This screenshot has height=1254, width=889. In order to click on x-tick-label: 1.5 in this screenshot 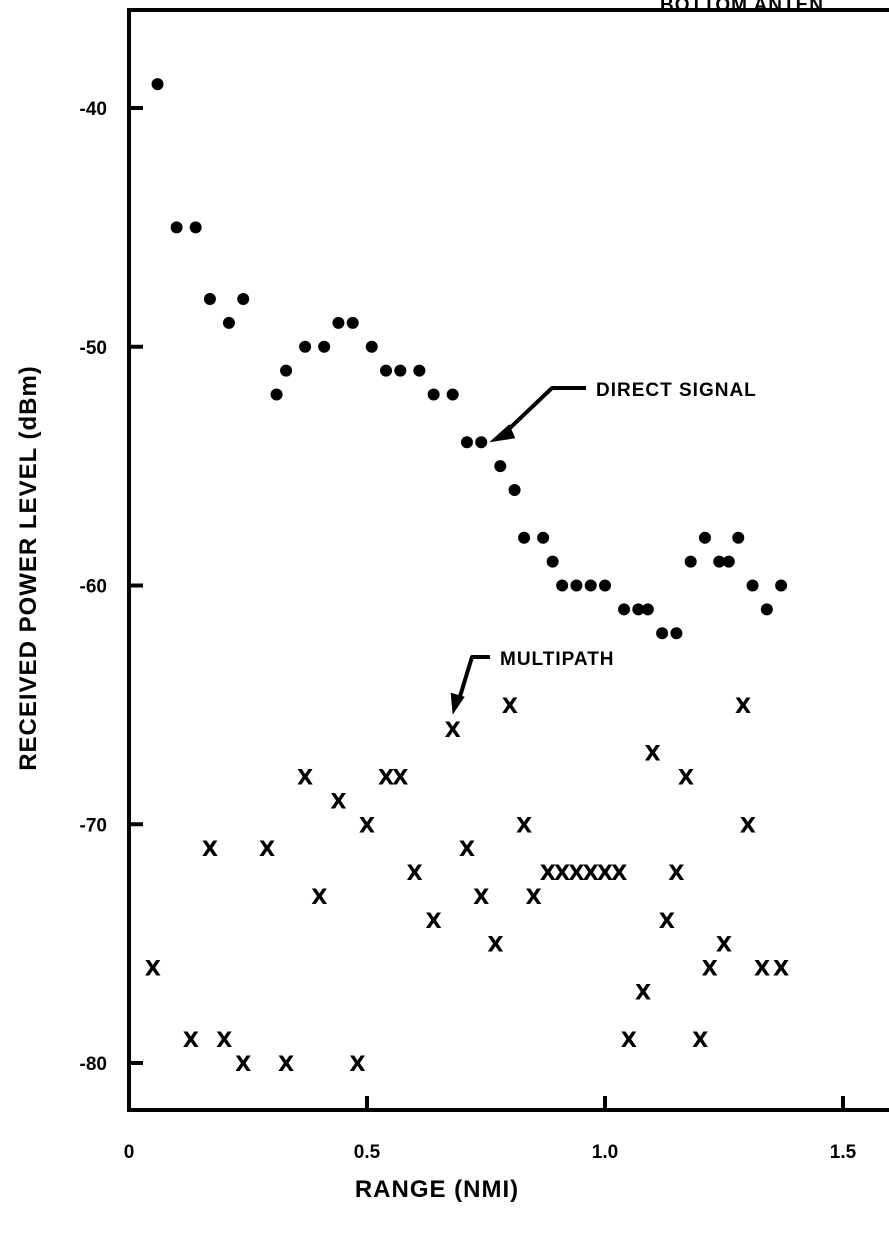, I will do `click(843, 1152)`.